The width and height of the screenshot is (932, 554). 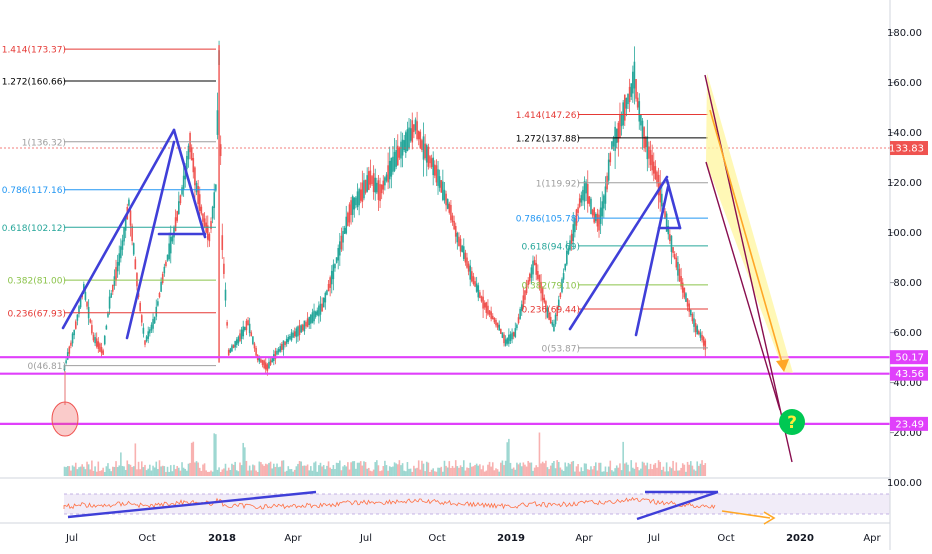 I want to click on fib-2019-label-6: 0.236(69.44), so click(x=550, y=311).